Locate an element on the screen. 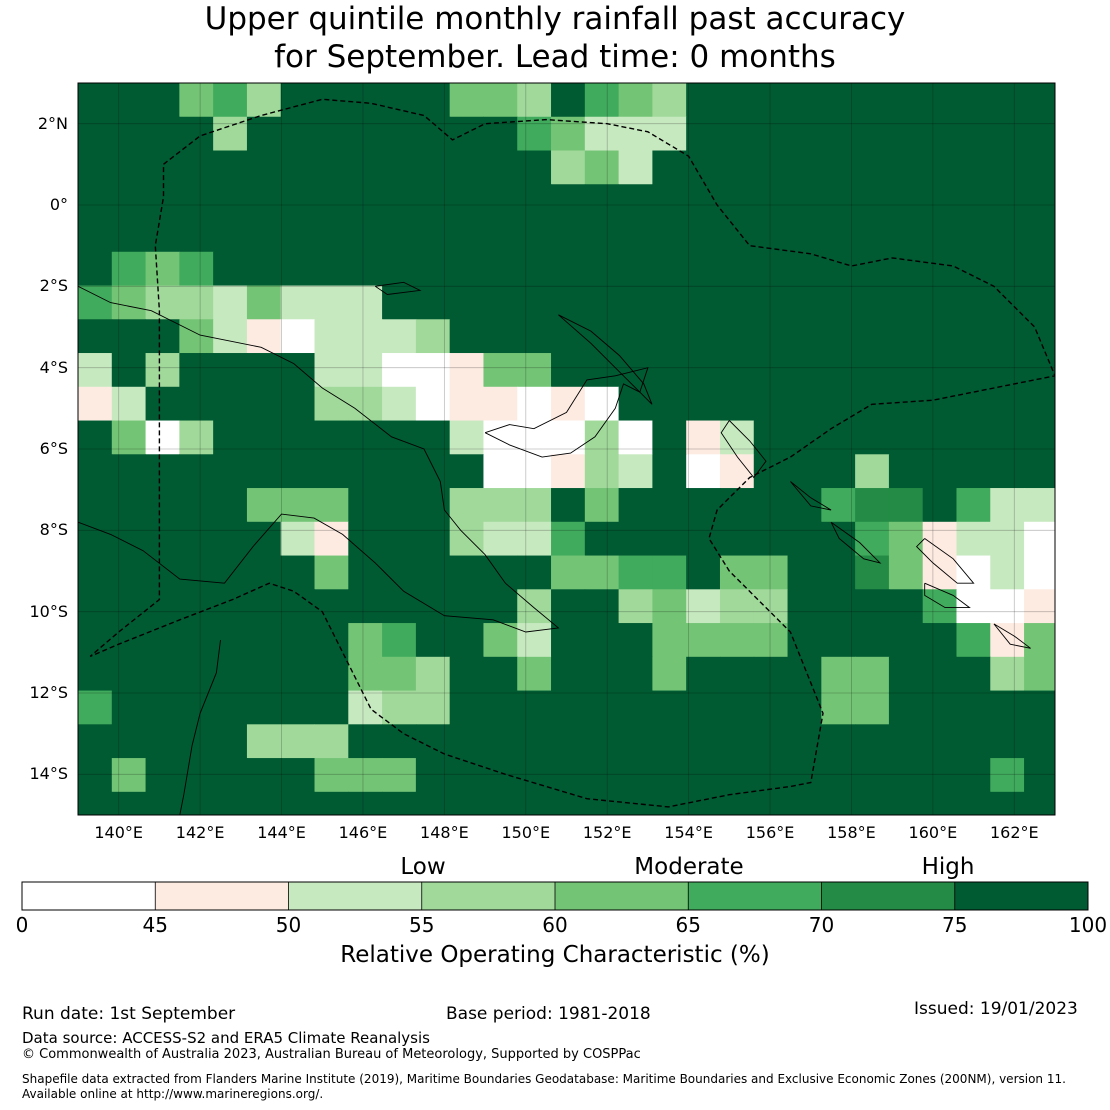  colorbar-tick-label: 70 is located at coordinates (821, 925).